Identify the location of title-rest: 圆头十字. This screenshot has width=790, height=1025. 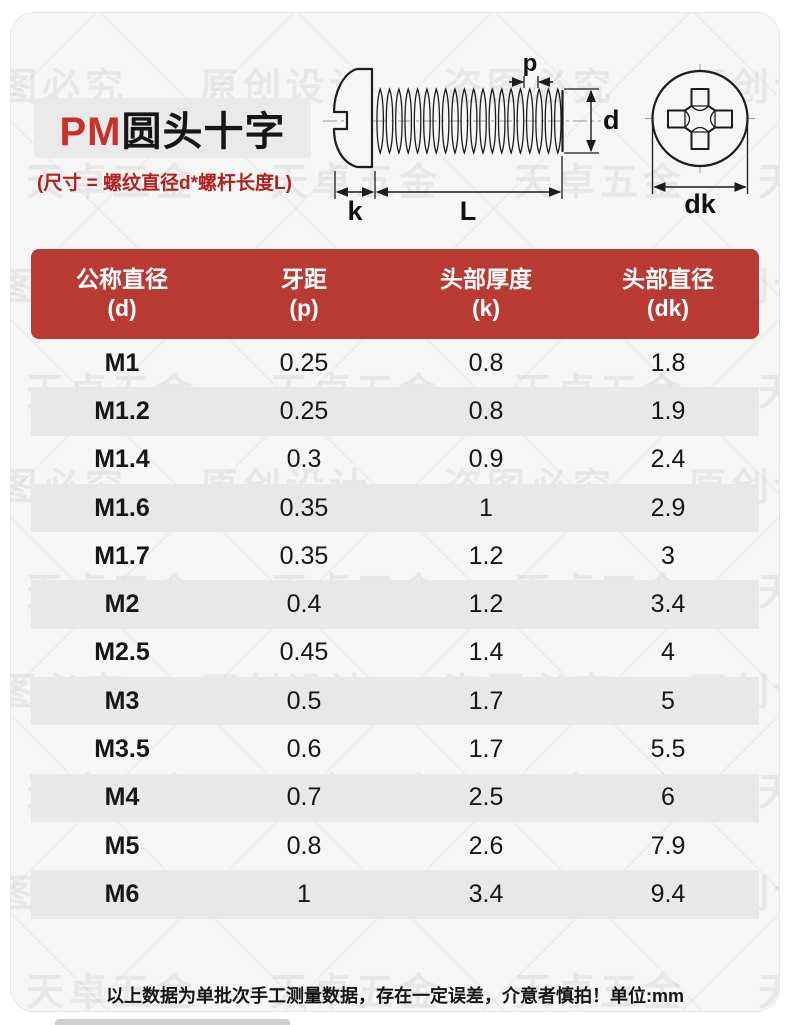
(203, 132).